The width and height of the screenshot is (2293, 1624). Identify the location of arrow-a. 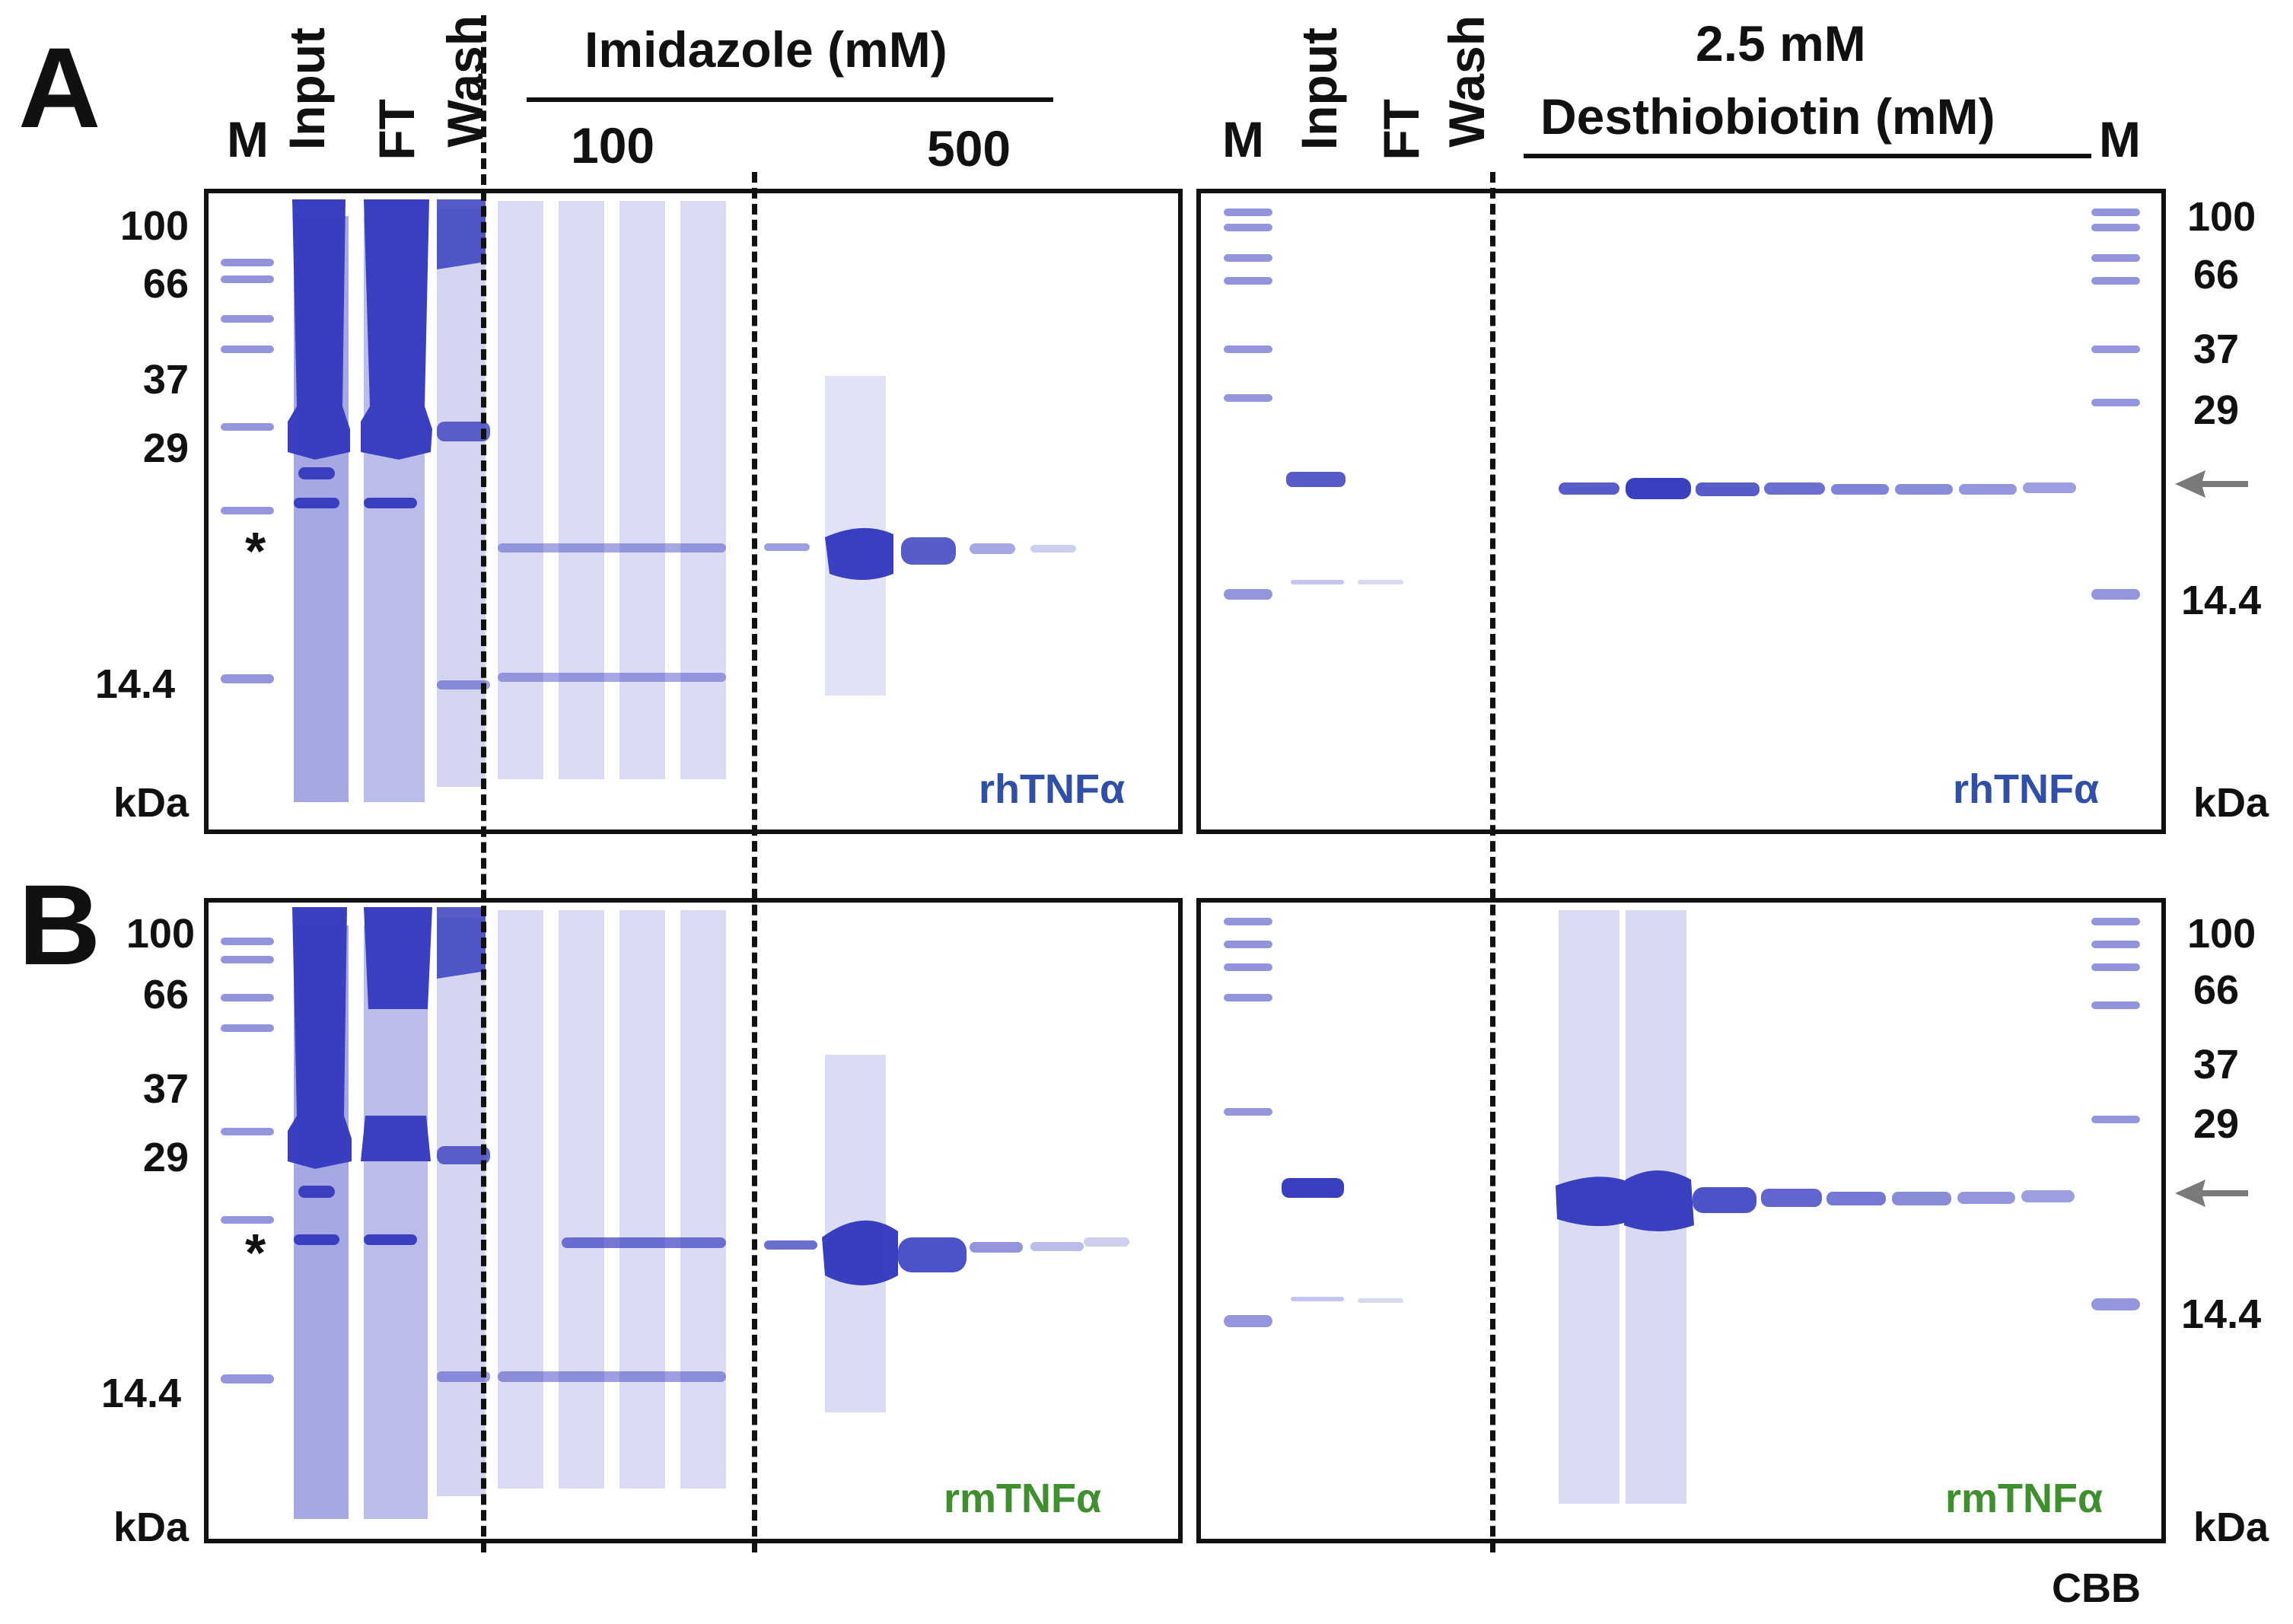
(2211, 484).